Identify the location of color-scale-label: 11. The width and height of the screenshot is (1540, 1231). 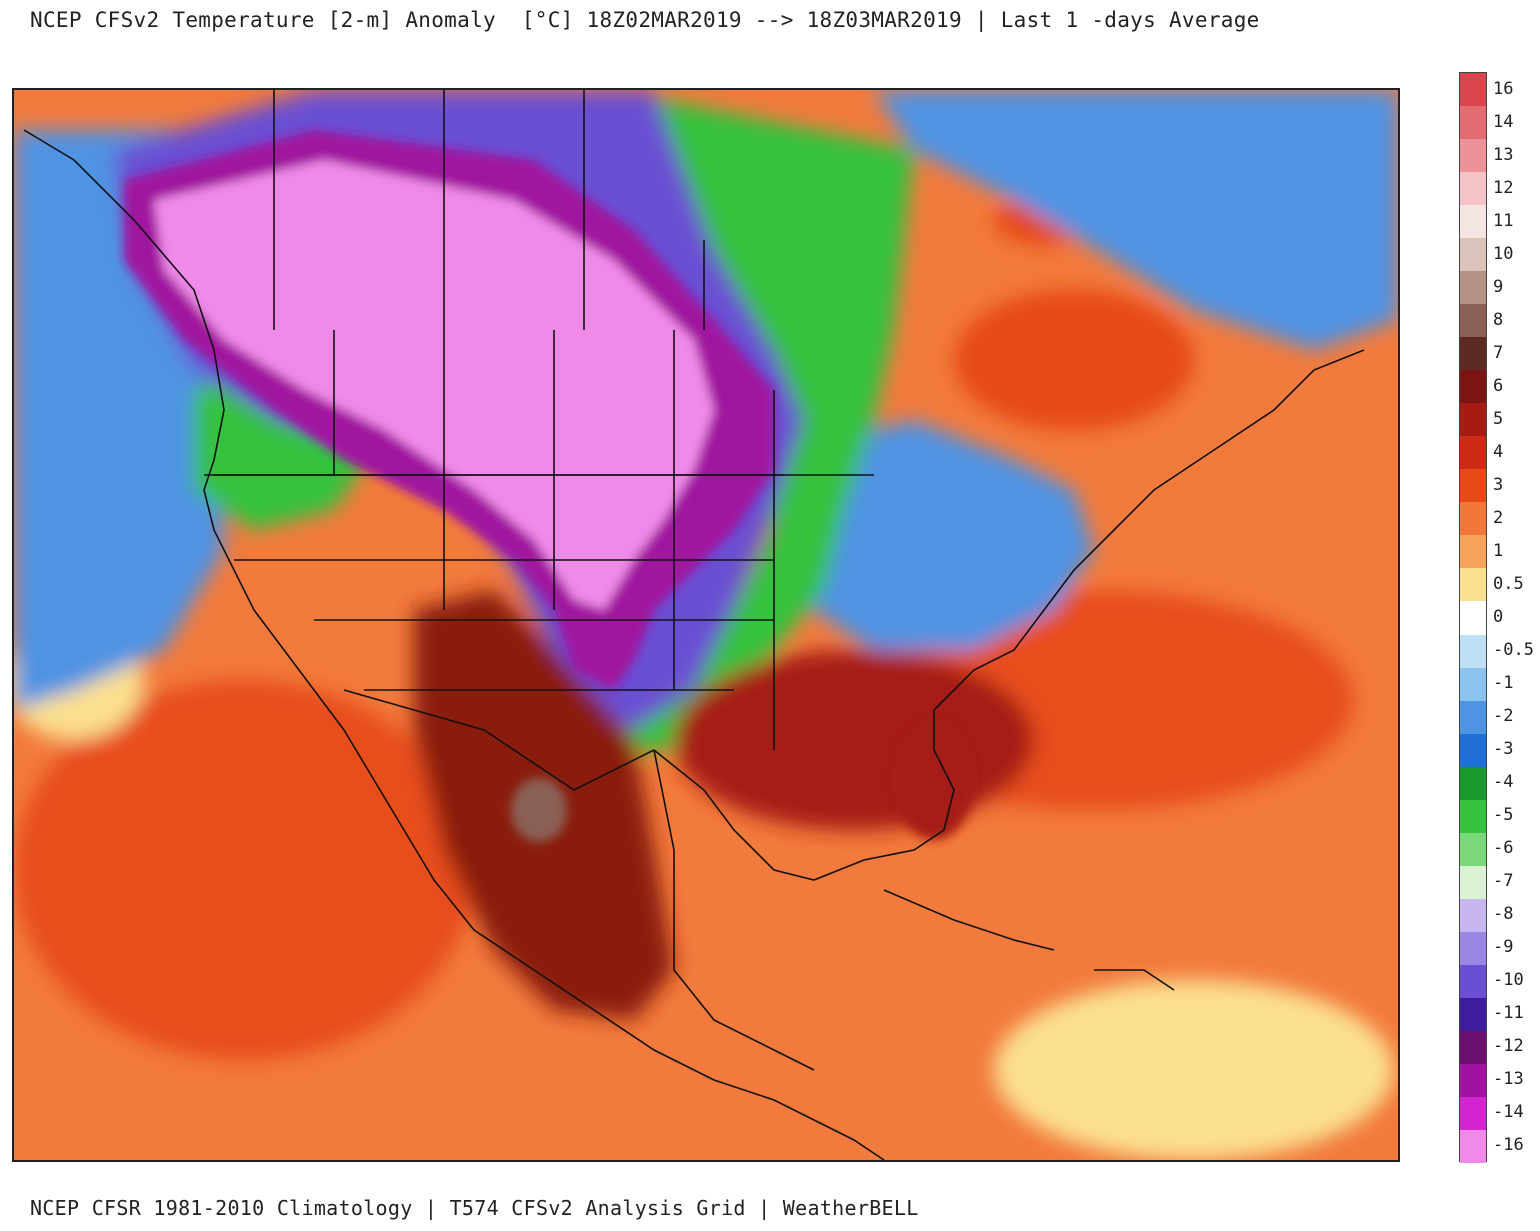
(1503, 220).